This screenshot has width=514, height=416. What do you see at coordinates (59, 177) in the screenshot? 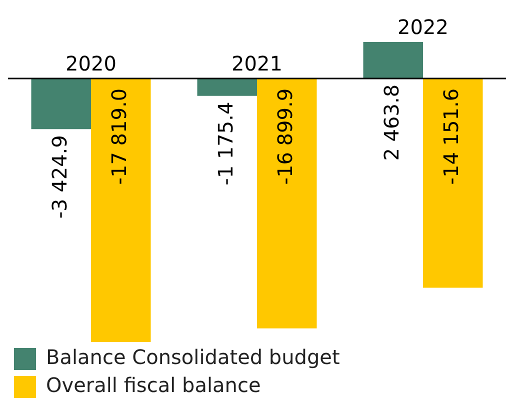
I see `data-label: -3 424.9` at bounding box center [59, 177].